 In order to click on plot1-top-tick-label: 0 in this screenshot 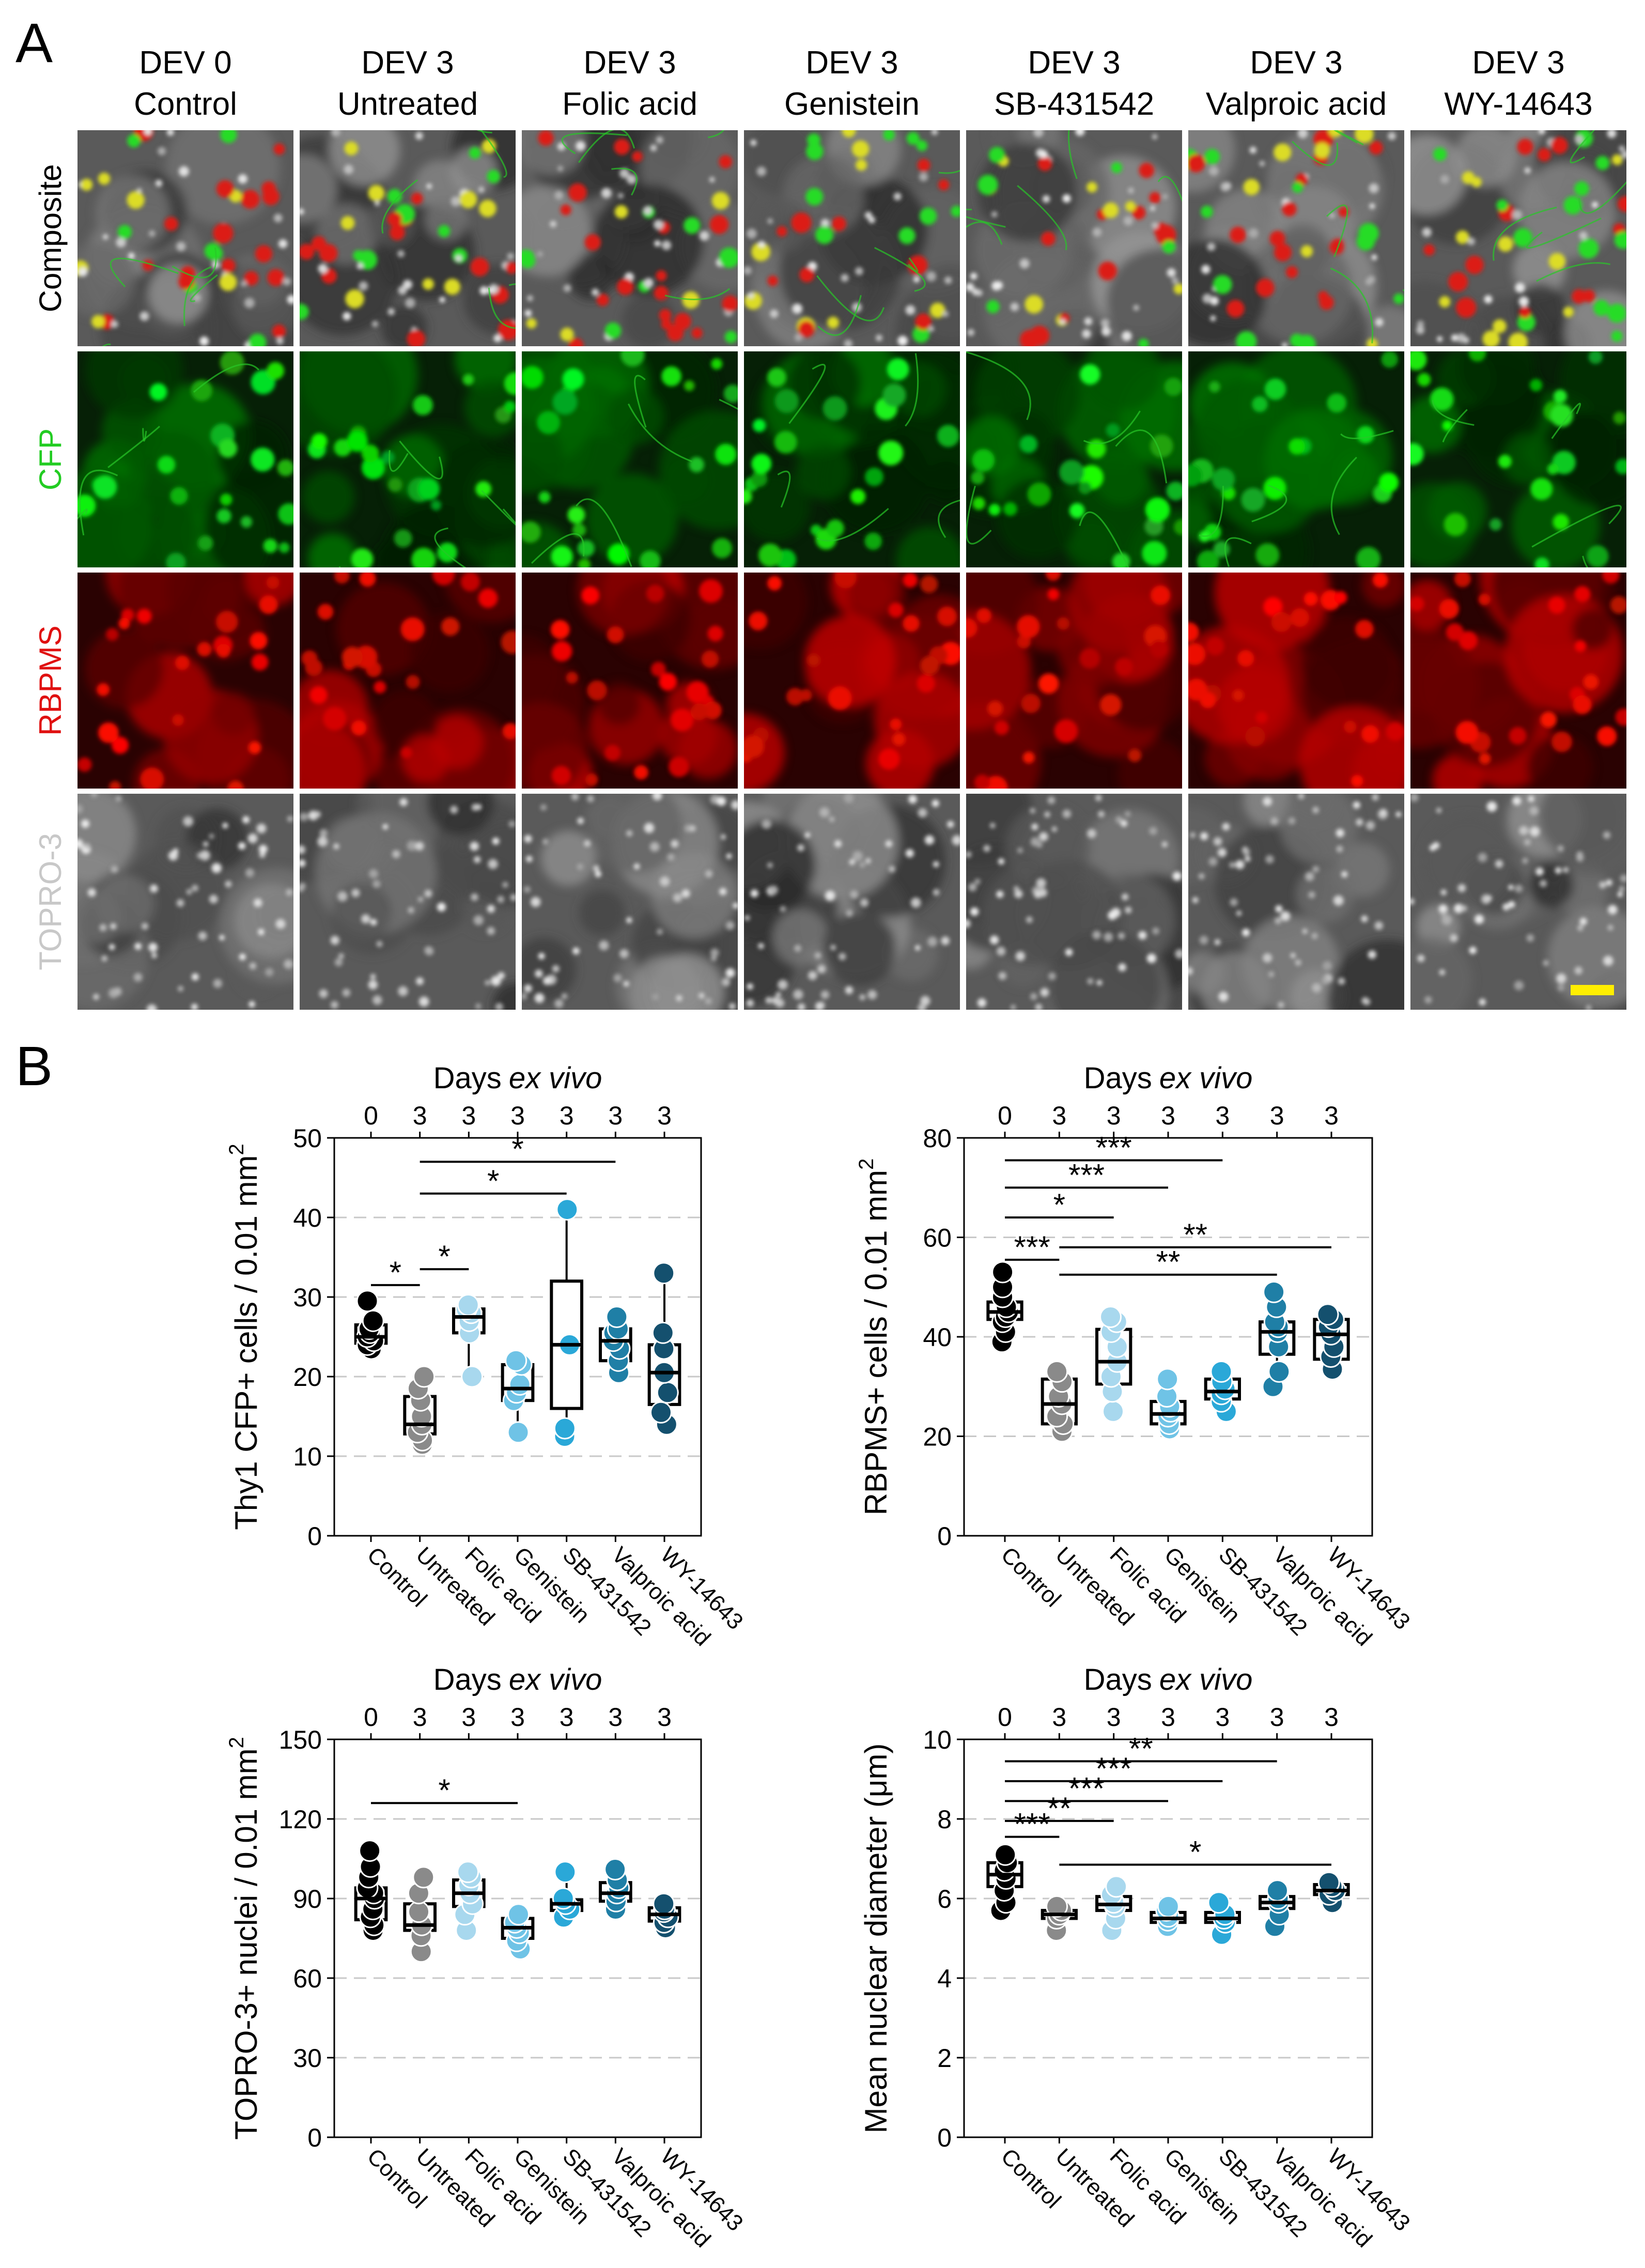, I will do `click(1005, 1115)`.